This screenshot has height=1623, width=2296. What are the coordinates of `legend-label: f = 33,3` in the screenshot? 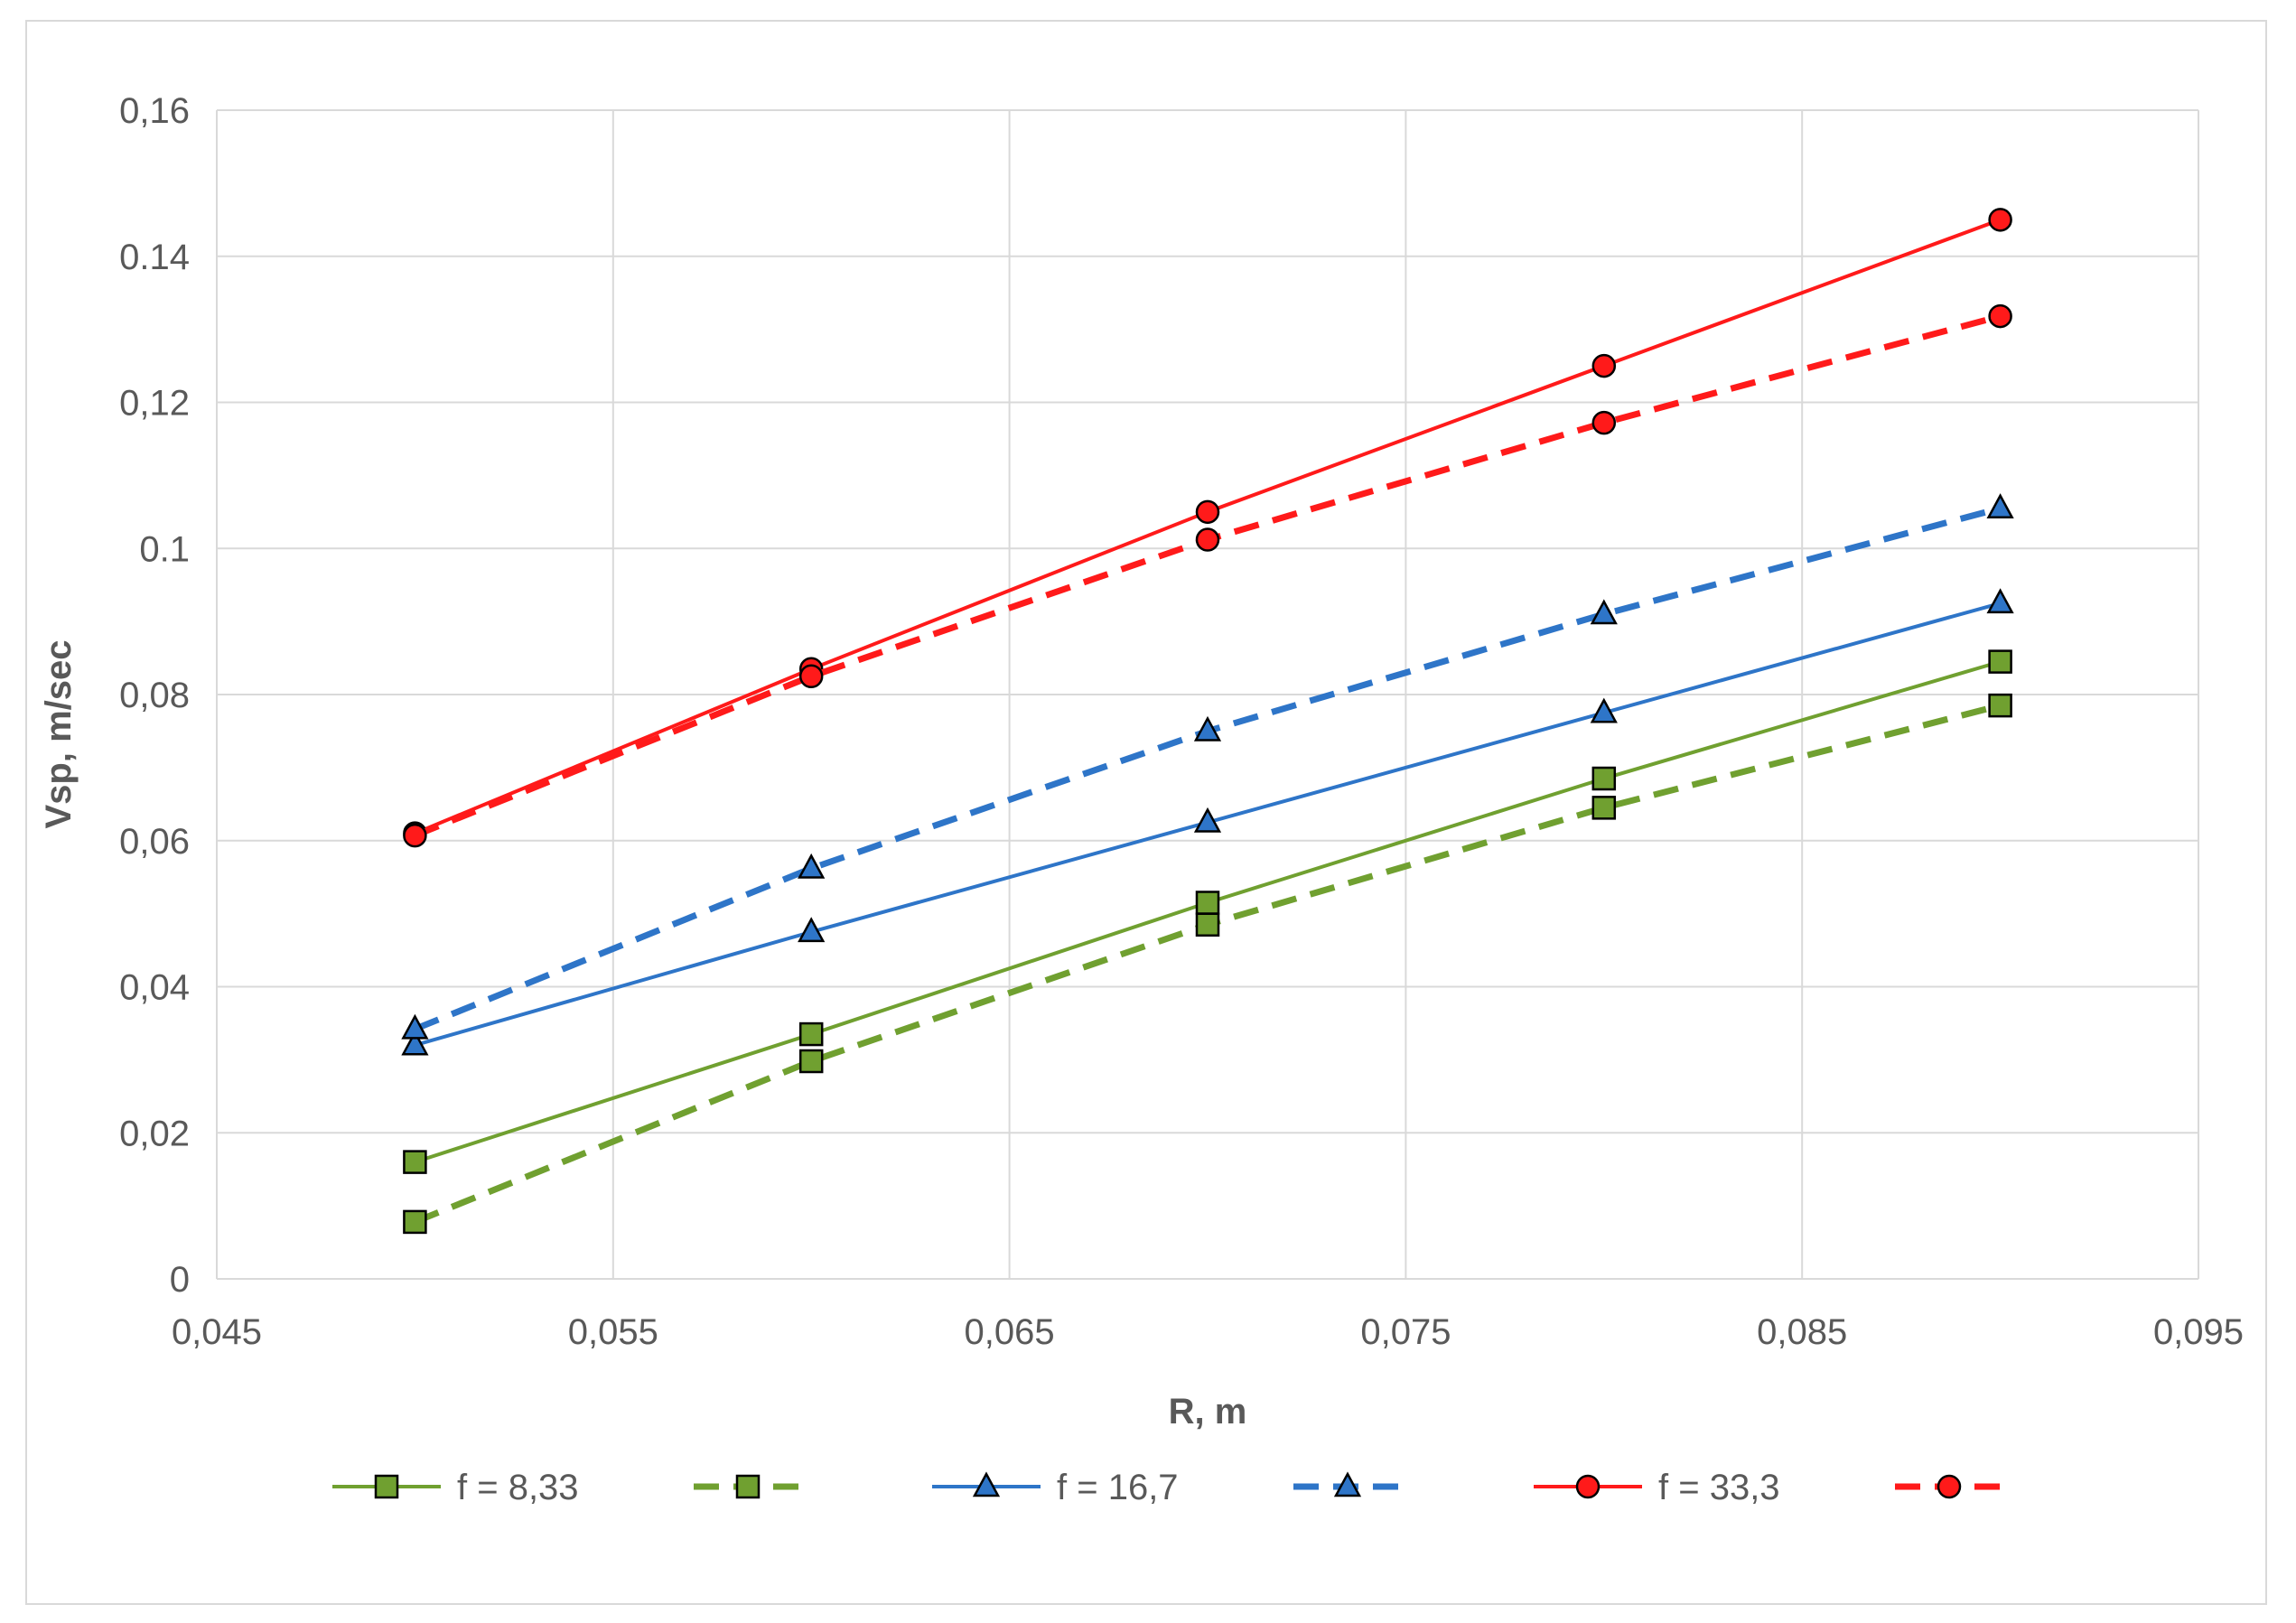 It's located at (1719, 1487).